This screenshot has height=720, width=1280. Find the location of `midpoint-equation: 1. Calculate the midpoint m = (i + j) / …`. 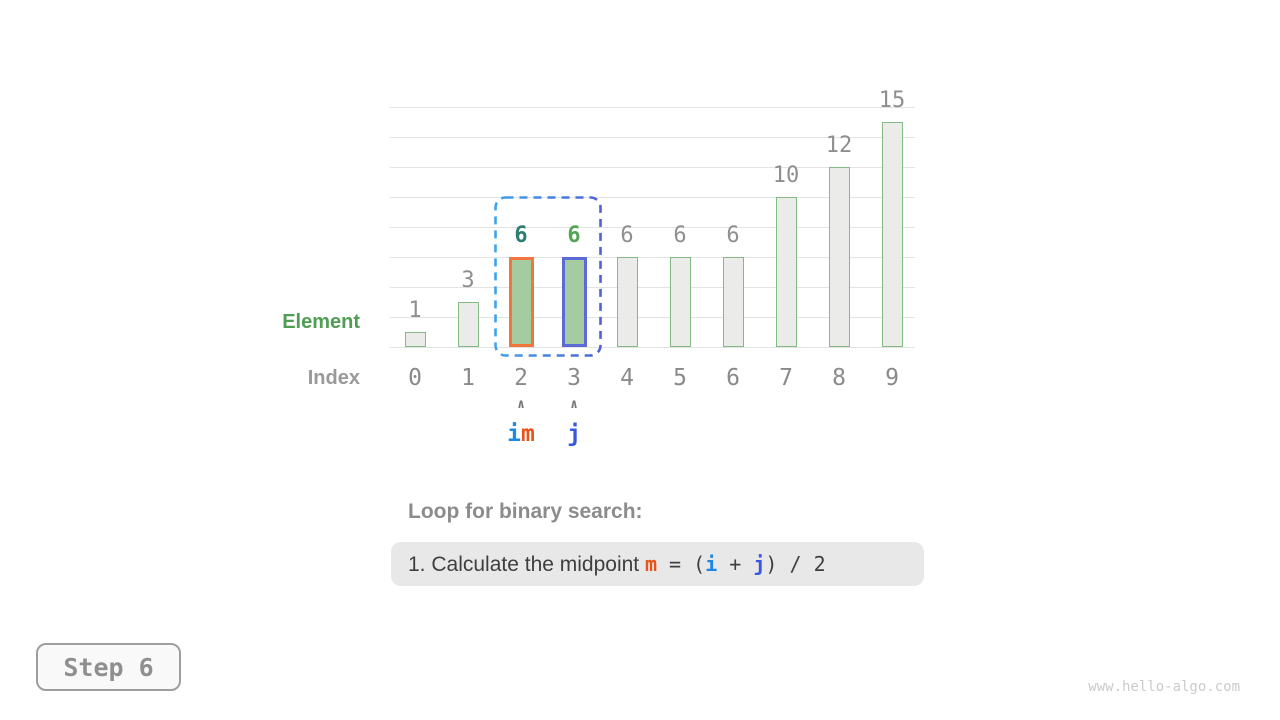

midpoint-equation: 1. Calculate the midpoint m = (i + j) / … is located at coordinates (617, 564).